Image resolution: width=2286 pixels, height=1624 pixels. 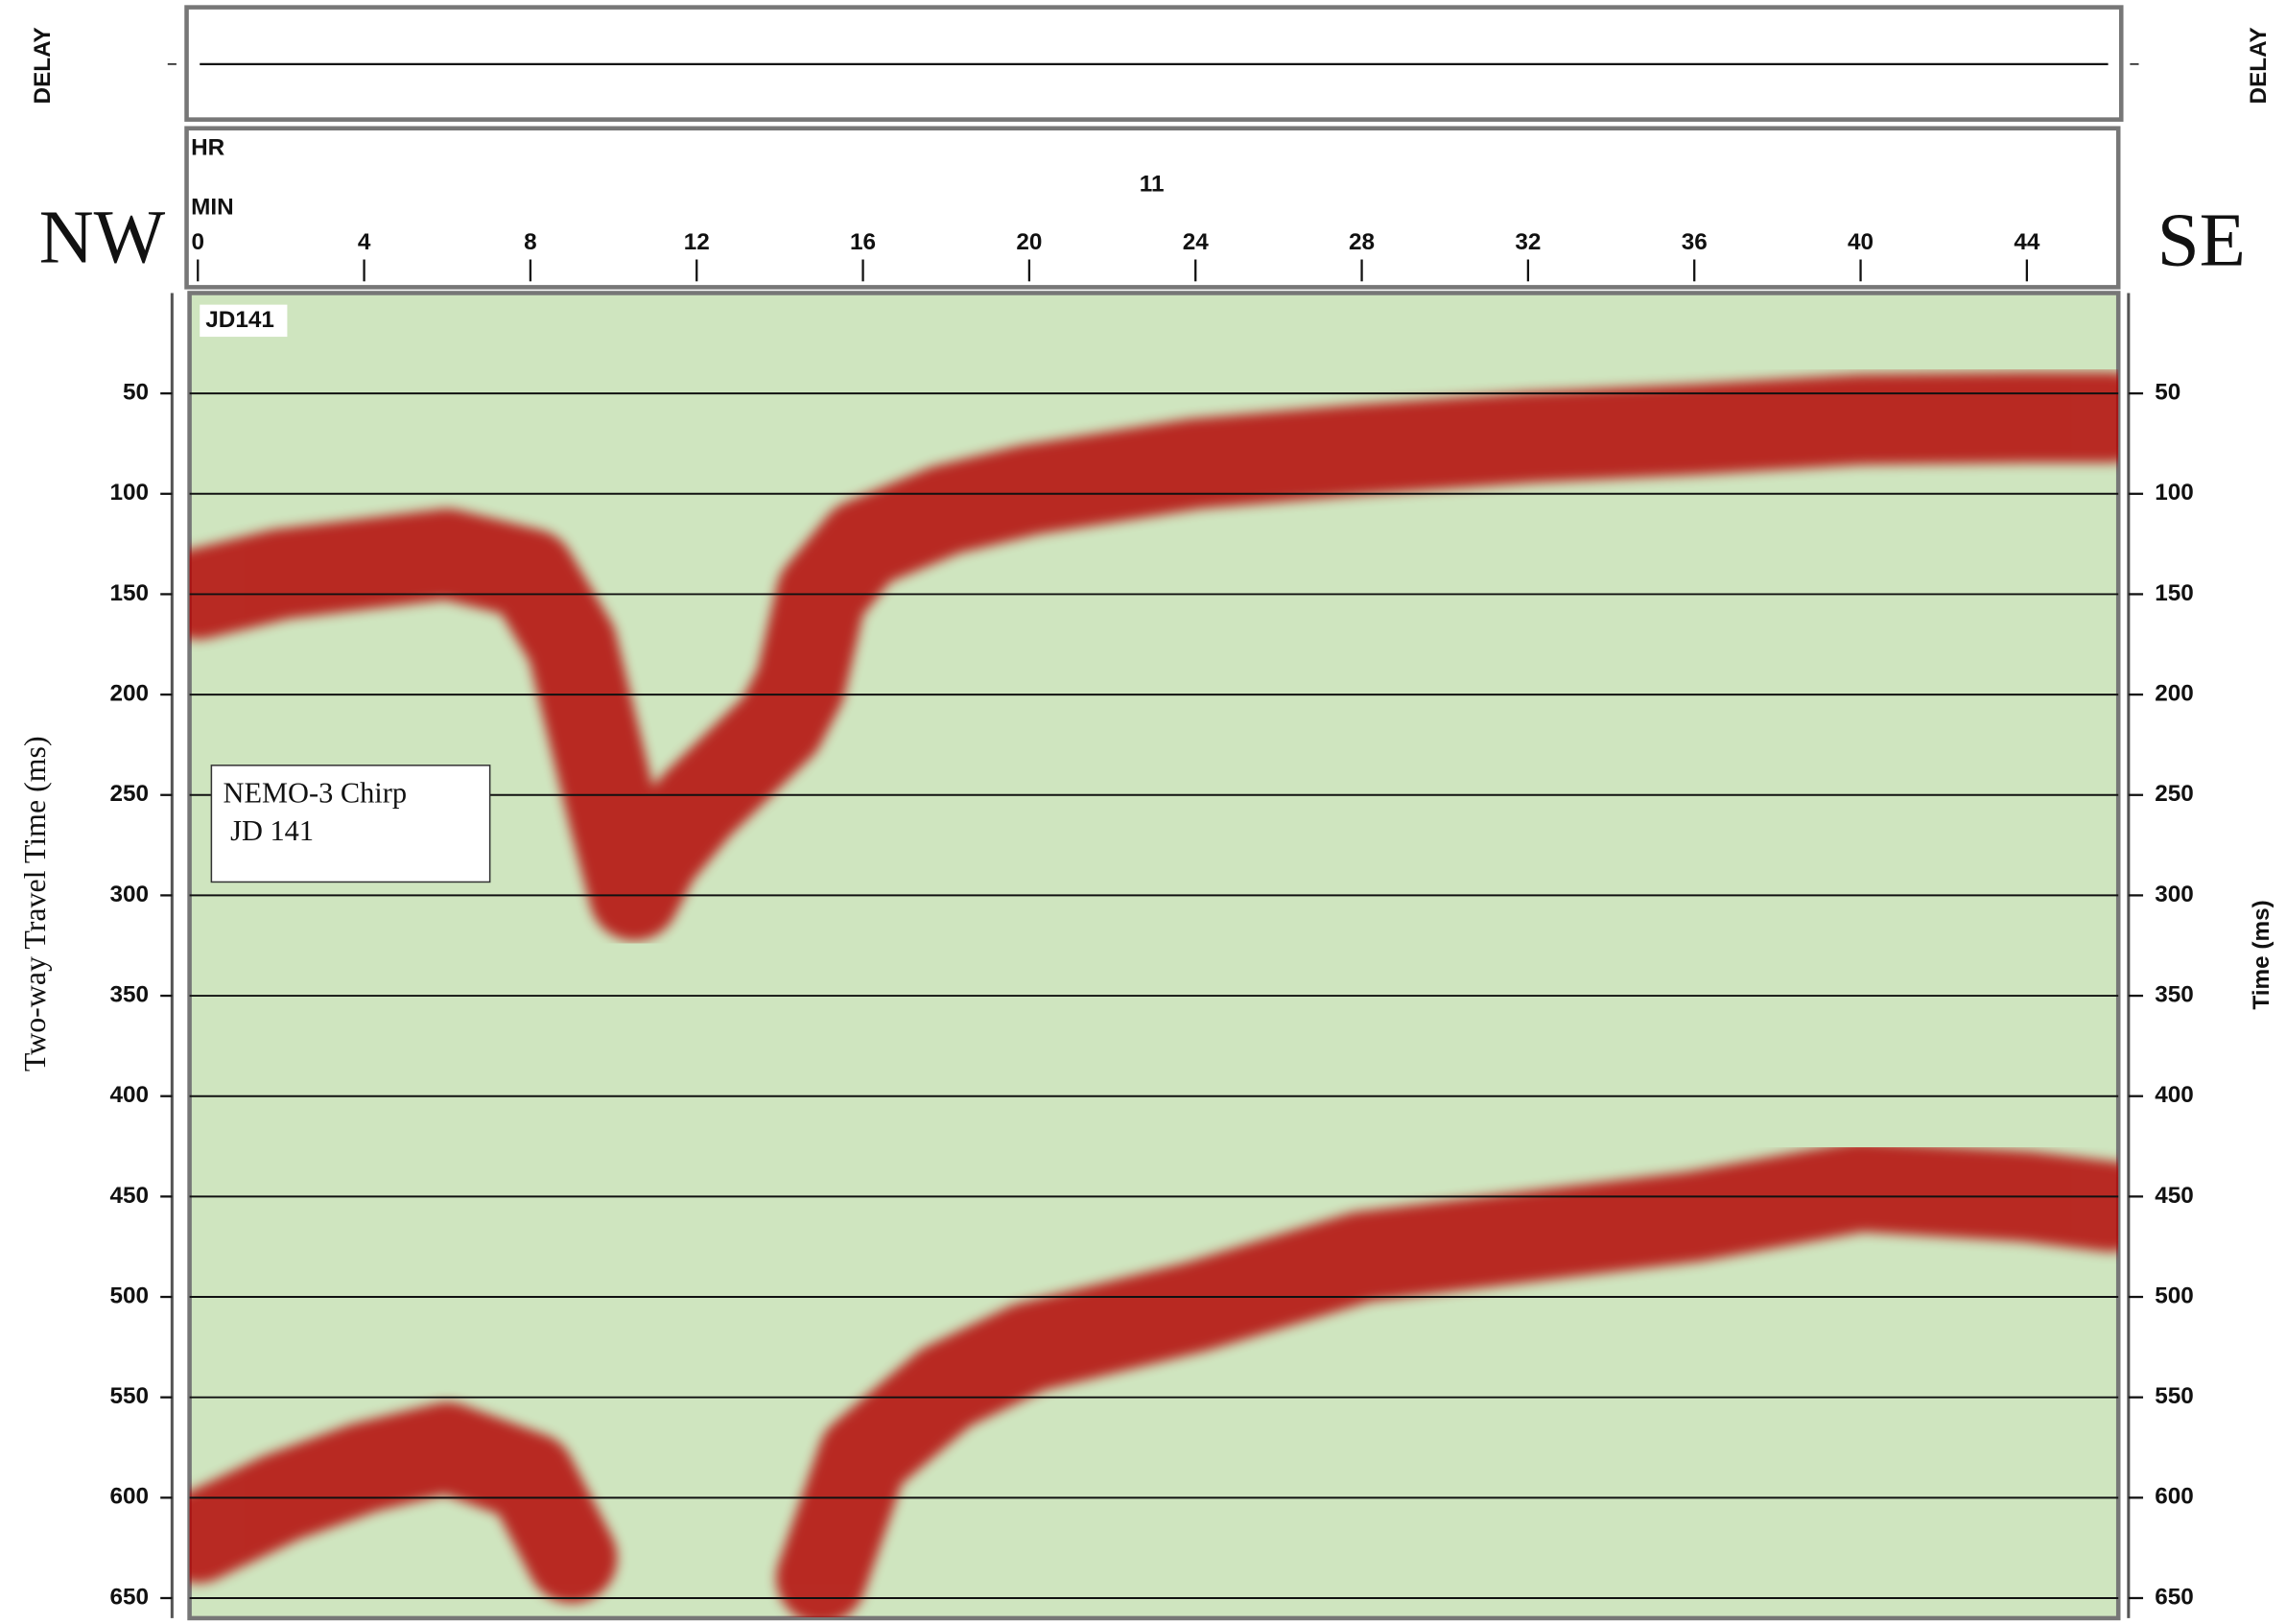 I want to click on minute-label: MIN, so click(x=212, y=208).